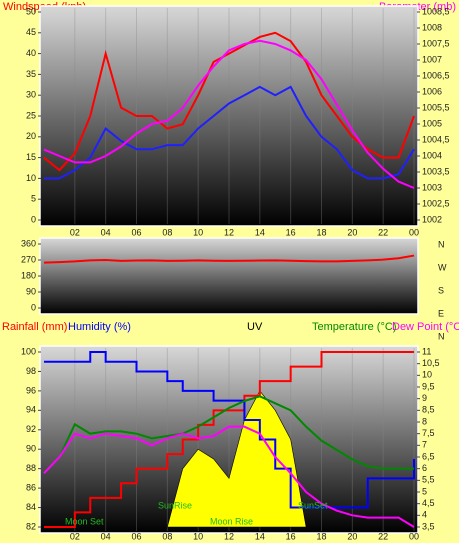 Image resolution: width=459 pixels, height=543 pixels. What do you see at coordinates (33, 199) in the screenshot?
I see `y-tick-label: 5` at bounding box center [33, 199].